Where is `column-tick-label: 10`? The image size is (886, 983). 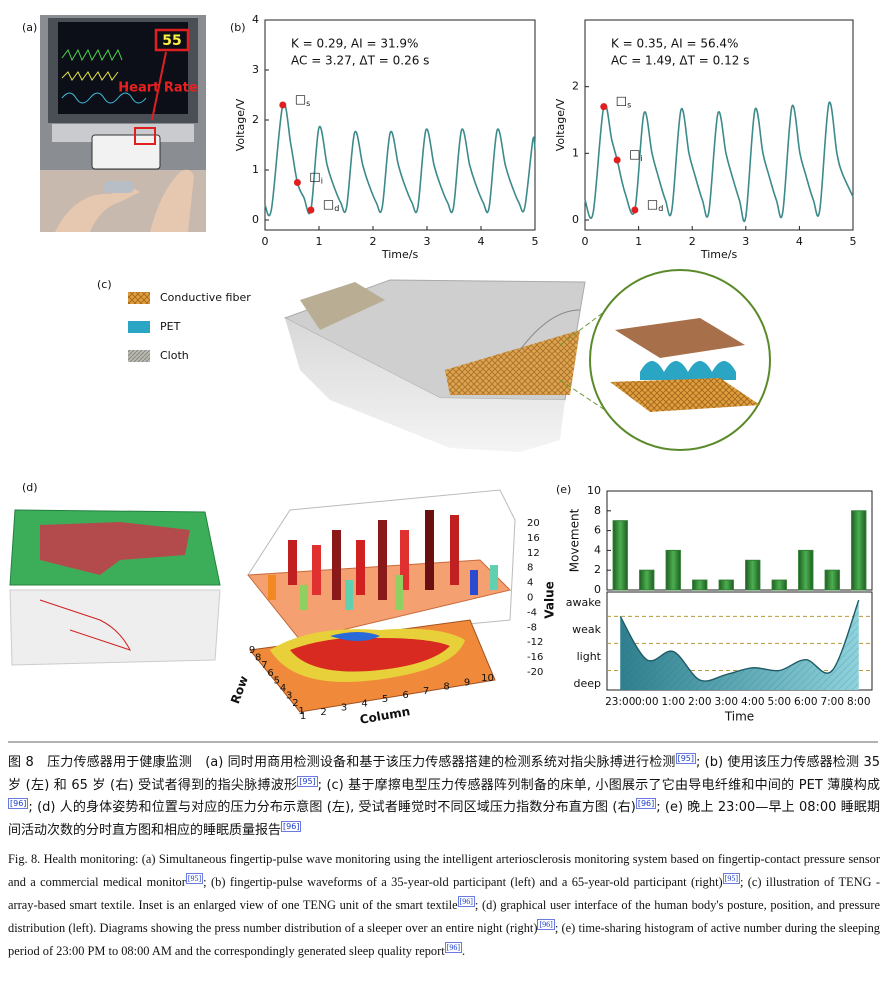 column-tick-label: 10 is located at coordinates (487, 678).